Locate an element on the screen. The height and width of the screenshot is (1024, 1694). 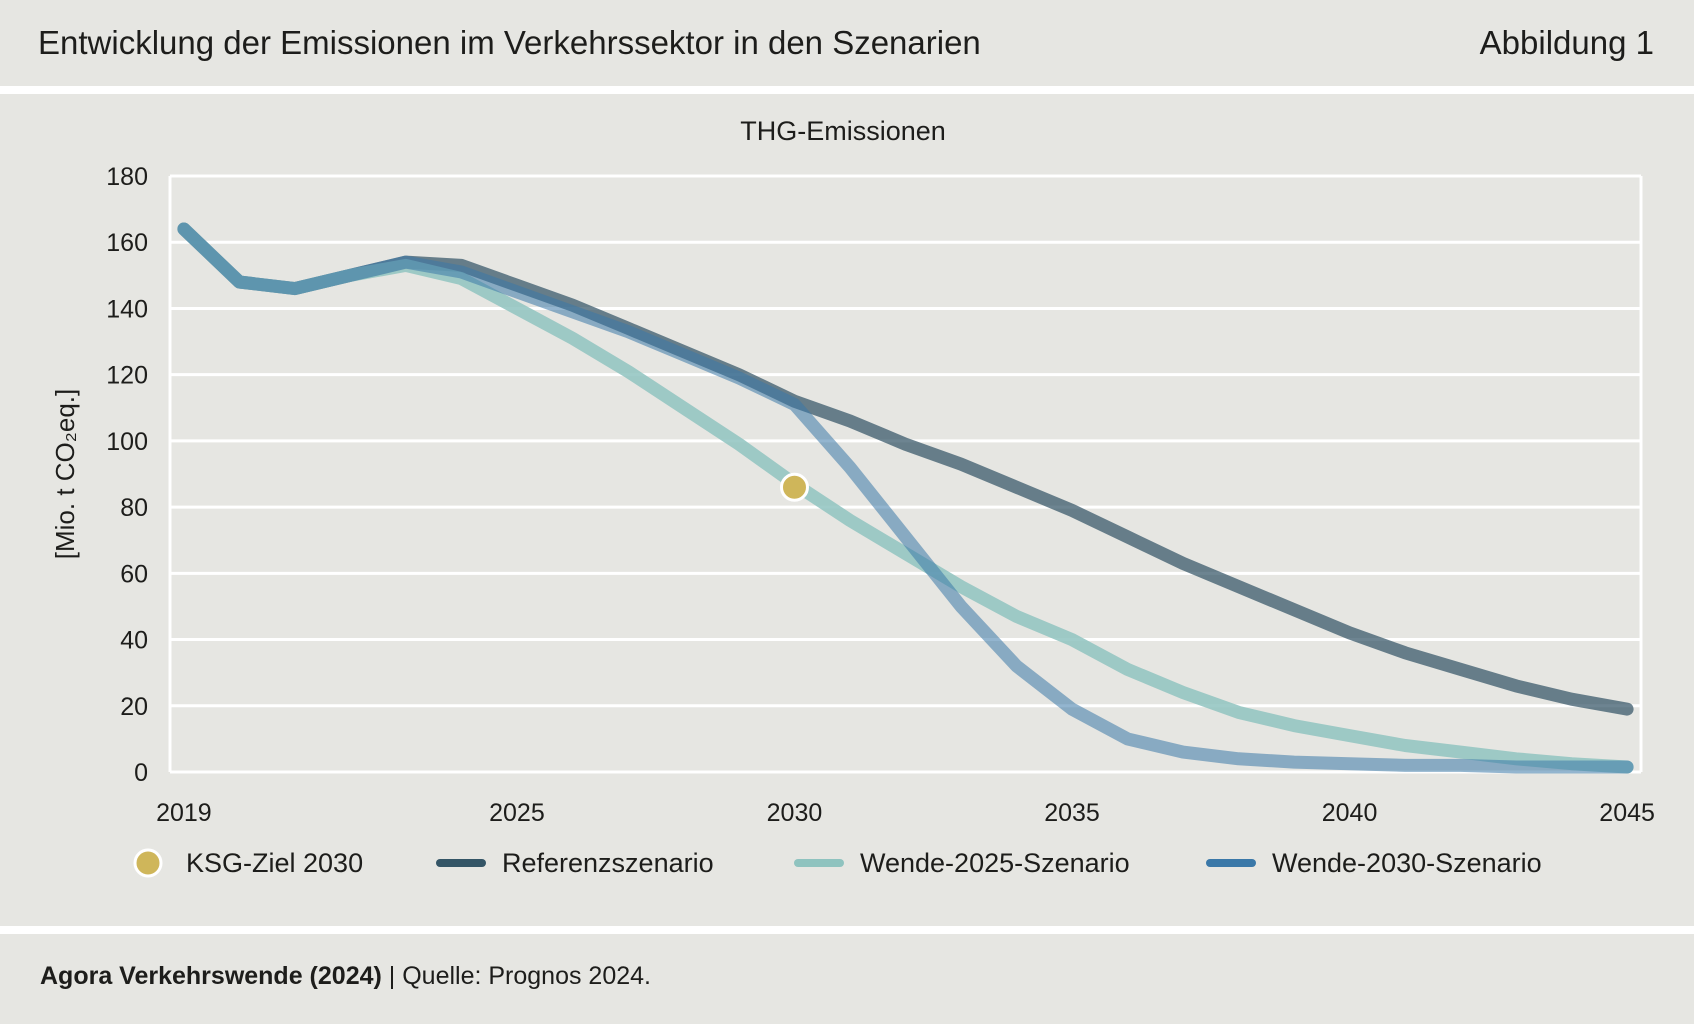
markers is located at coordinates (794, 487).